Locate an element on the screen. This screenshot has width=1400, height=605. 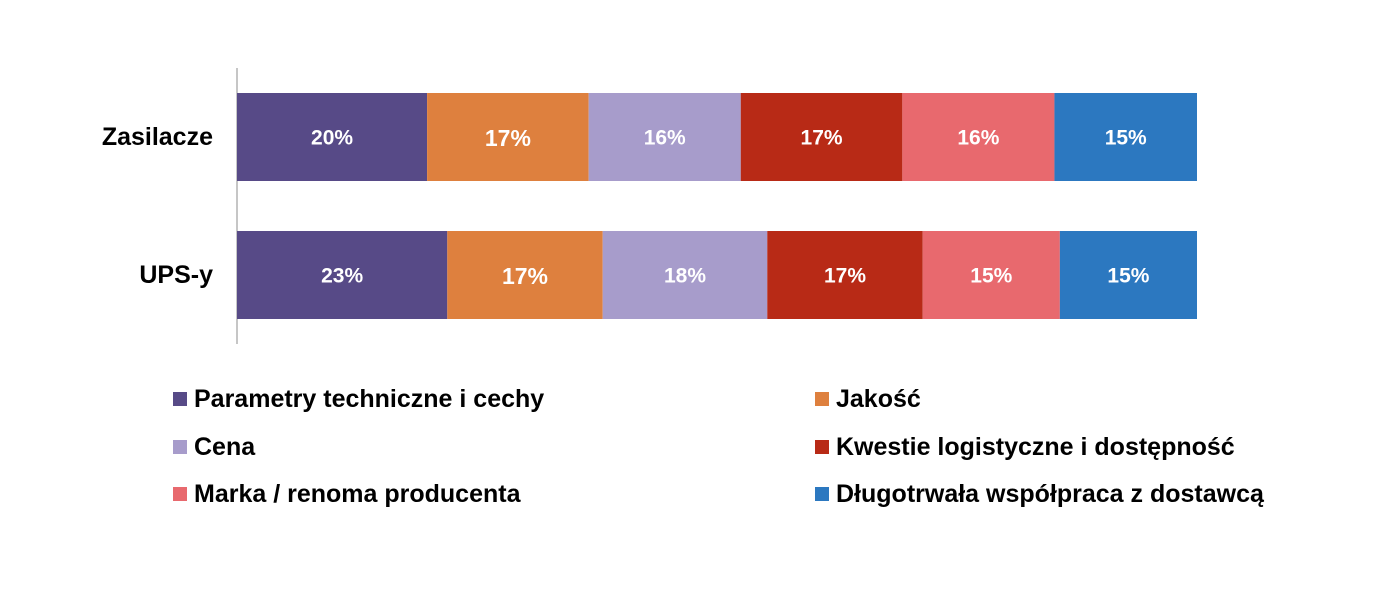
data-label-zasilacze-jakosc: 17% is located at coordinates (508, 138).